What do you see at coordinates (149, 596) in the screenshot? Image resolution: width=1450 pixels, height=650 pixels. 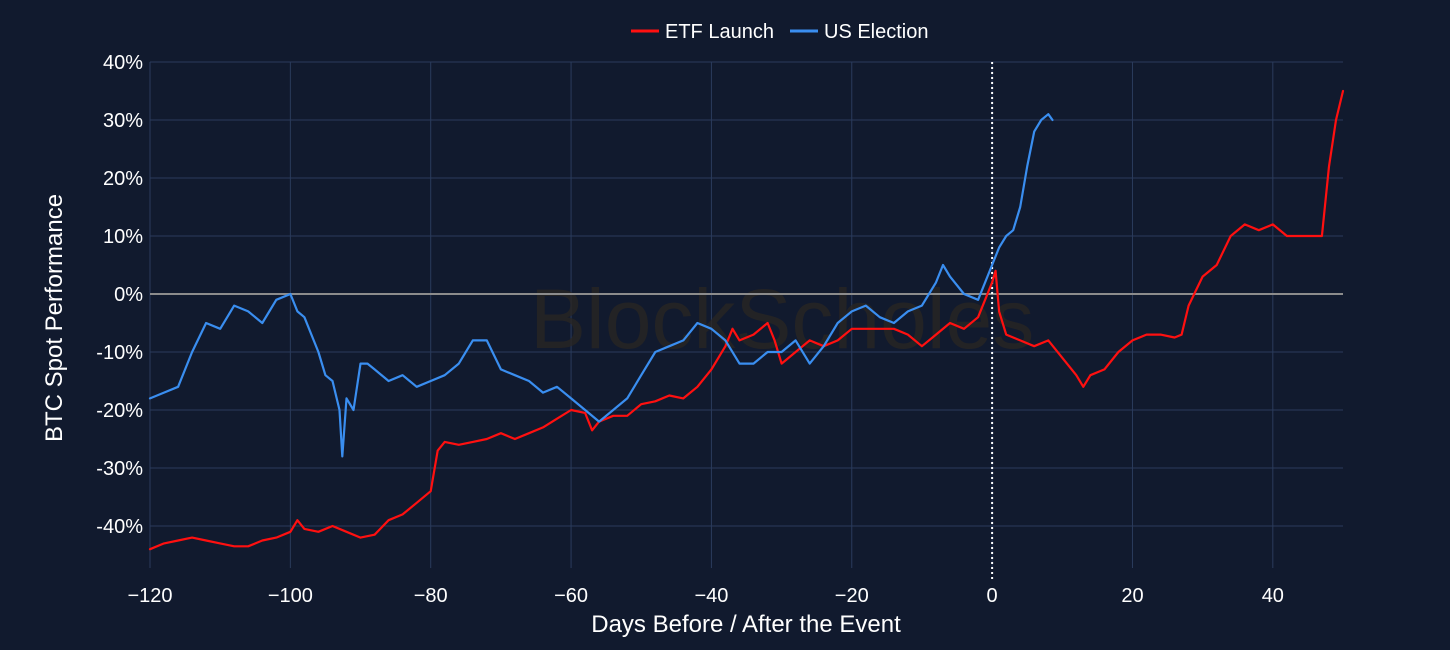 I see `x-tick-label: −120` at bounding box center [149, 596].